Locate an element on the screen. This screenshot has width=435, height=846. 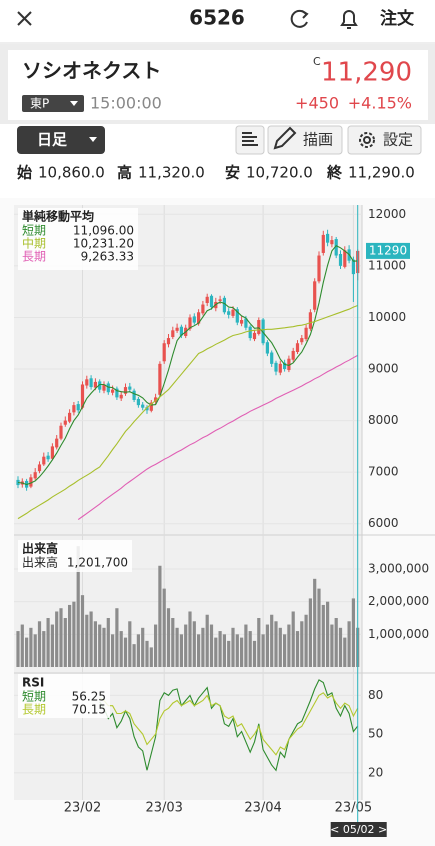
ohlc-label: 始 is located at coordinates (24, 173).